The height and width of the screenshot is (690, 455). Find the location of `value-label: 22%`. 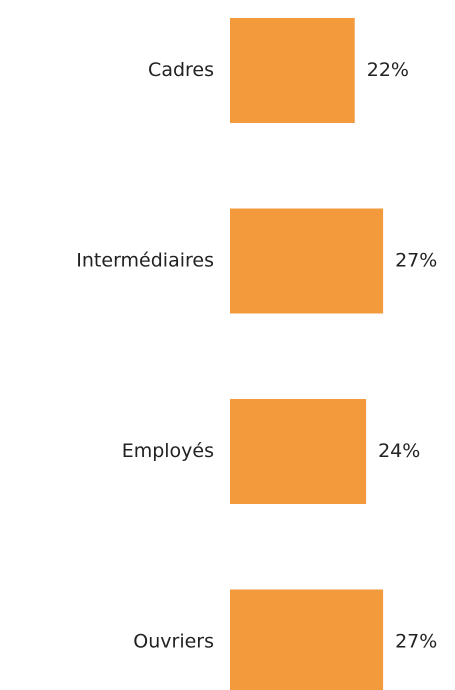

value-label: 22% is located at coordinates (388, 70).